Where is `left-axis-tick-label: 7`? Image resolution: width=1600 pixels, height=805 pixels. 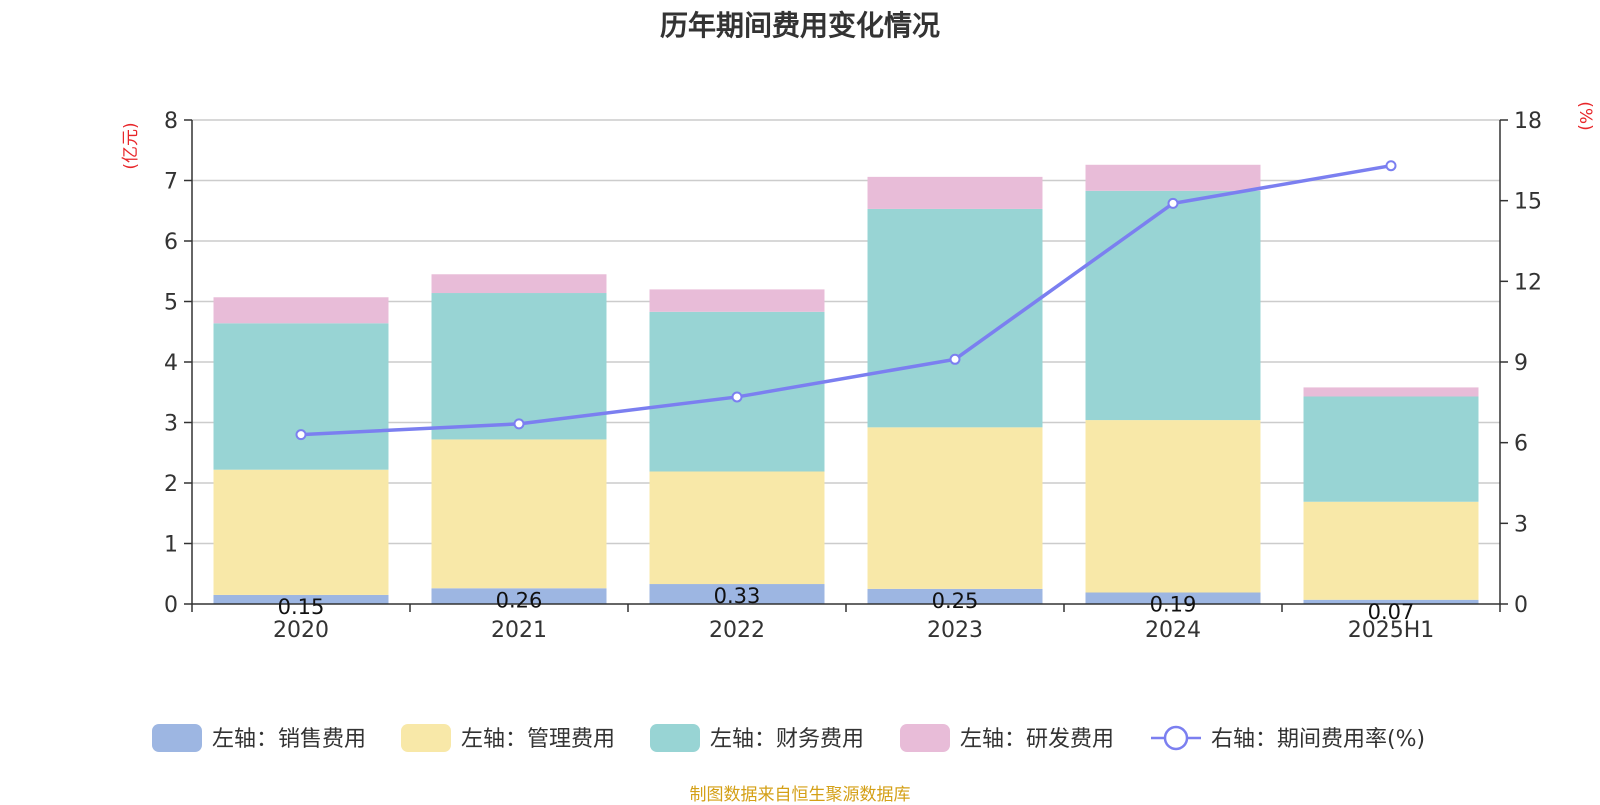 left-axis-tick-label: 7 is located at coordinates (171, 182).